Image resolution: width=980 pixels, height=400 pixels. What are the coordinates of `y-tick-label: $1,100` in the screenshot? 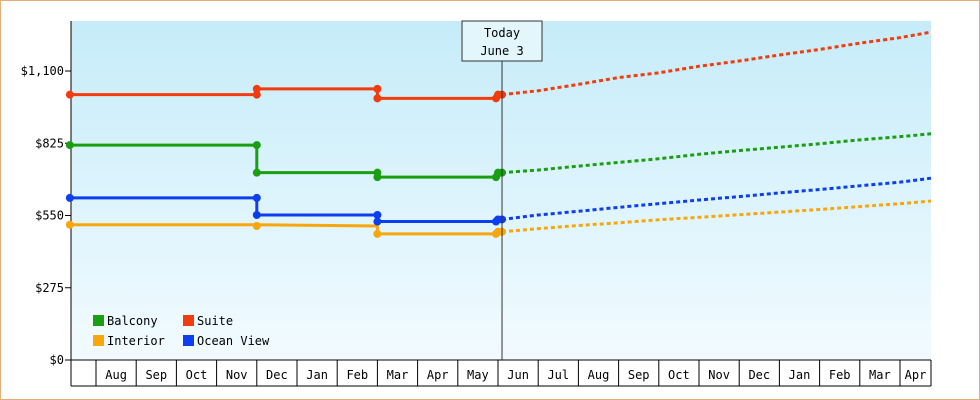 It's located at (42, 71).